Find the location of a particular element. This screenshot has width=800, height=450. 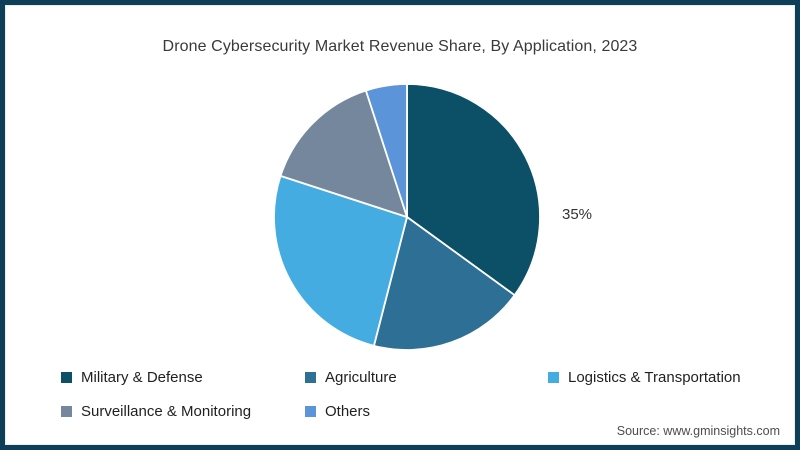

legend-label: Agriculture is located at coordinates (361, 377).